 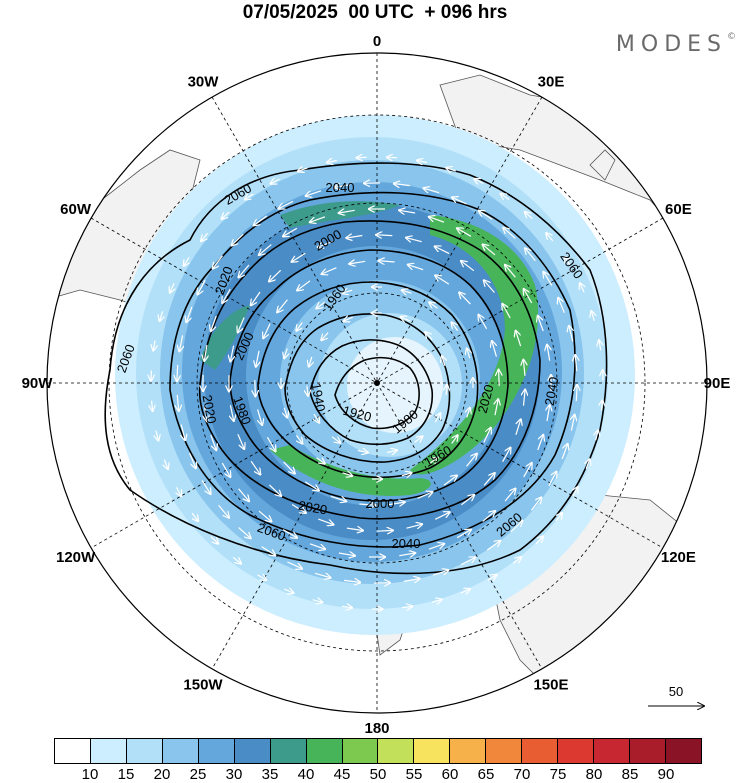 I want to click on lon-label-150w: 150W, so click(x=203, y=684).